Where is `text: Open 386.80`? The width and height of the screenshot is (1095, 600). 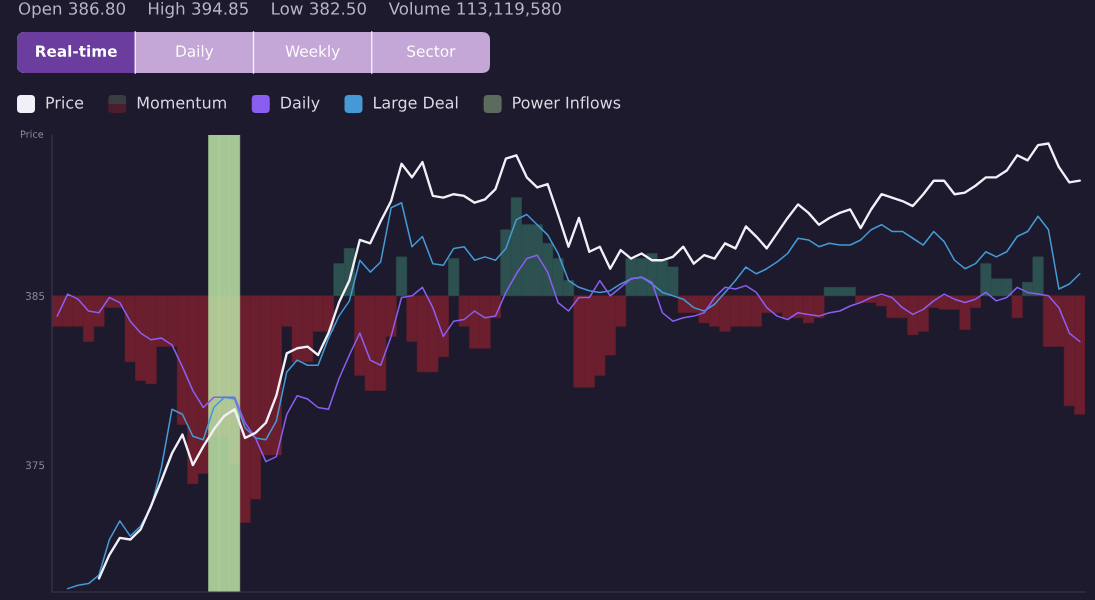 text: Open 386.80 is located at coordinates (72, 10).